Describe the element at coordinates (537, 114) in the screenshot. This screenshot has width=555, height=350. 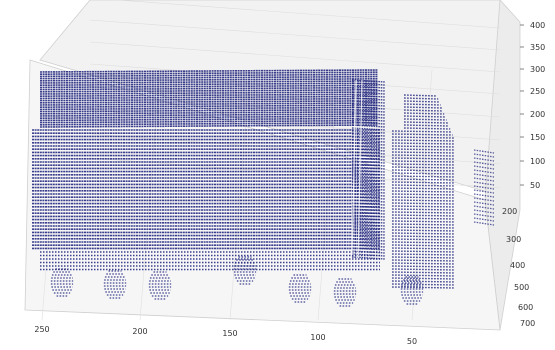
I see `z-tick-label: 200` at that location.